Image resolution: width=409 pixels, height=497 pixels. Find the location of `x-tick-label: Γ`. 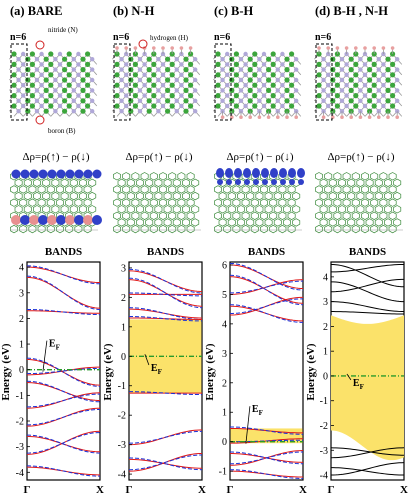

x-tick-label: Γ is located at coordinates (129, 490).